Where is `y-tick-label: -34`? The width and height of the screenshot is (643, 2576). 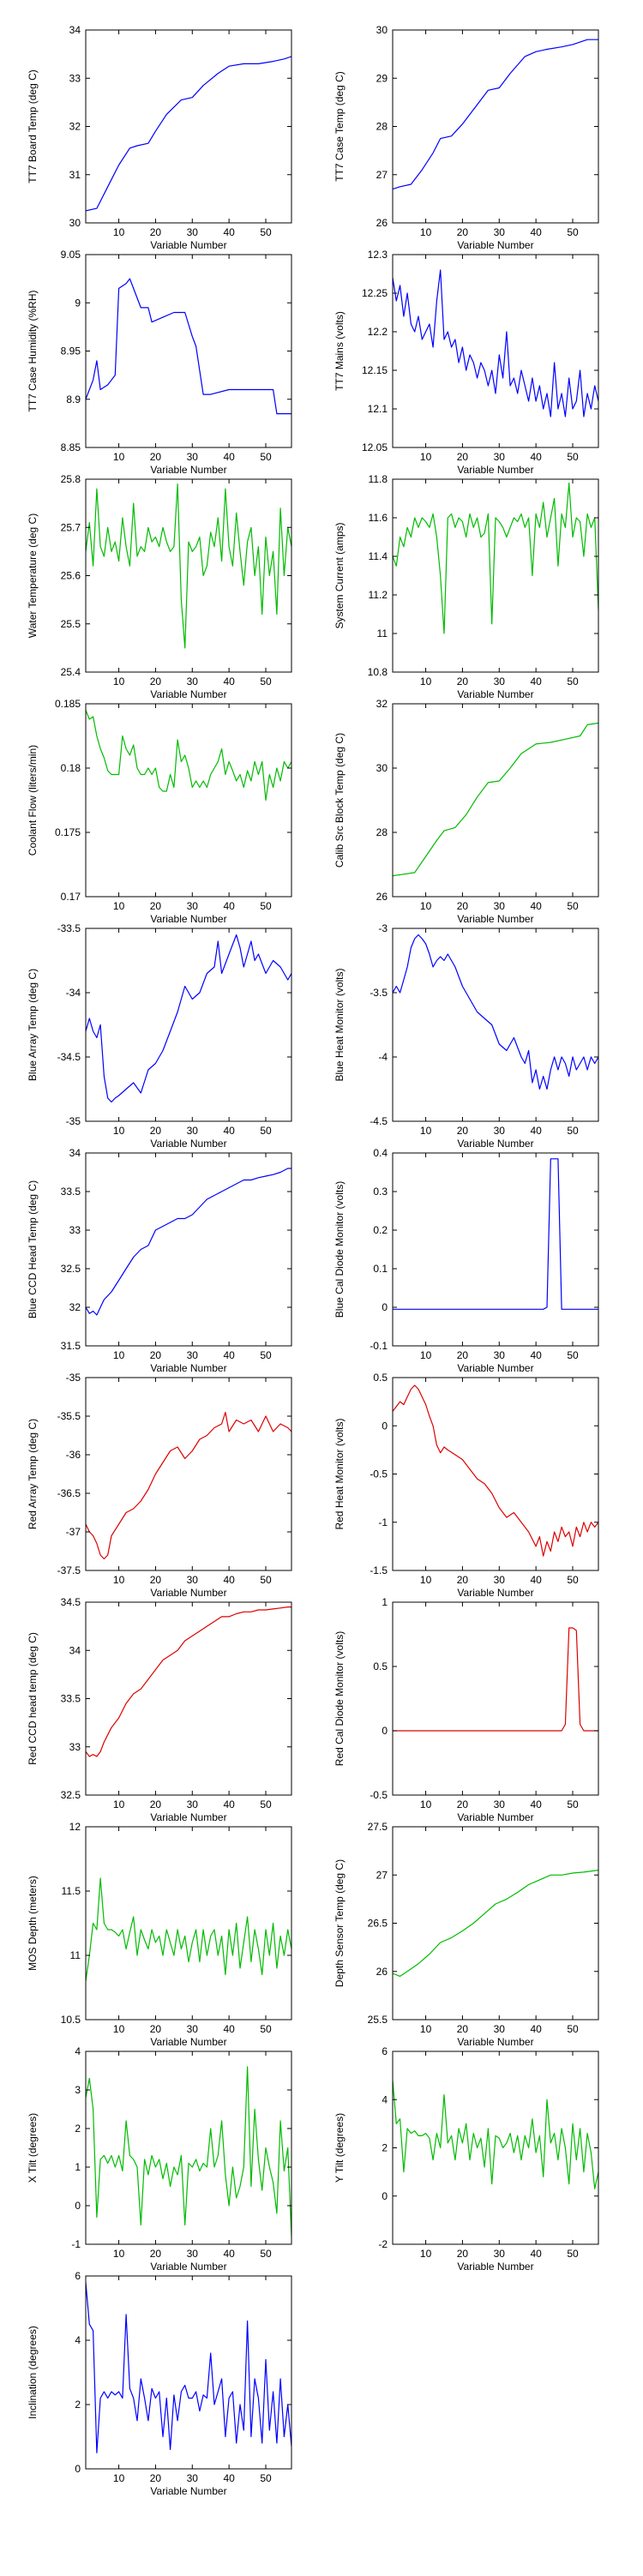 y-tick-label: -34 is located at coordinates (73, 993).